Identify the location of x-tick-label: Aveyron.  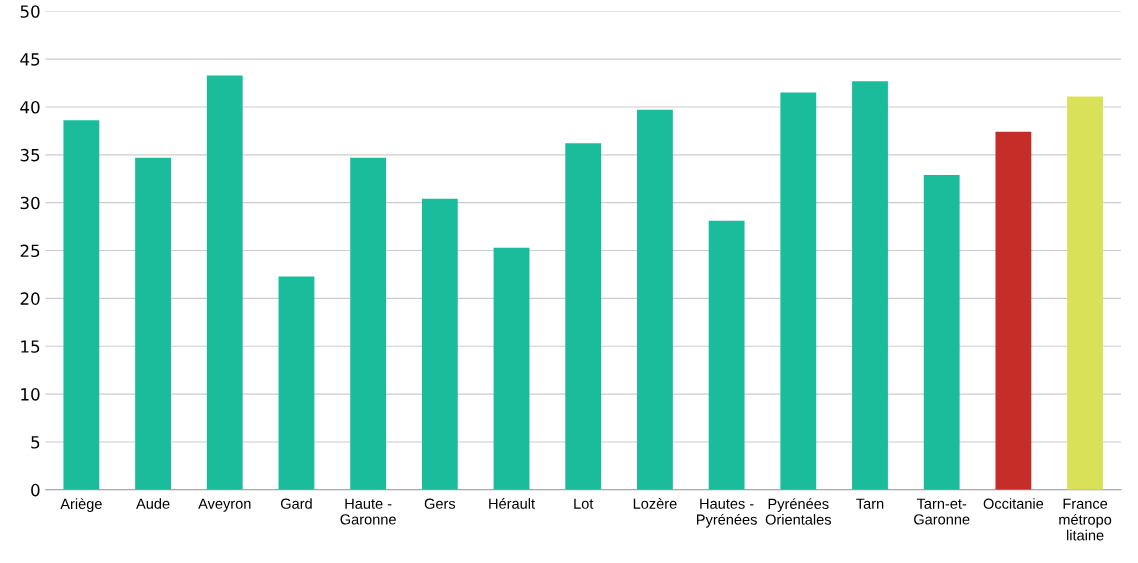
(224, 505).